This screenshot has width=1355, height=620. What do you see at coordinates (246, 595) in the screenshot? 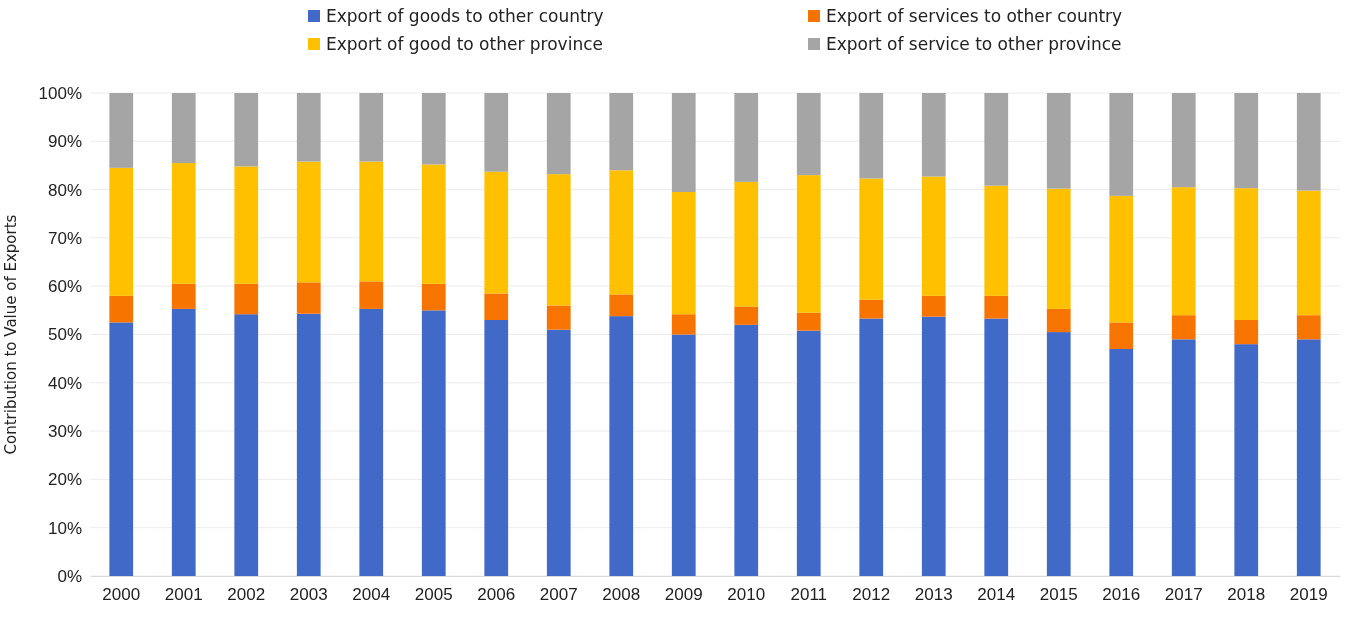
I see `x-tick-label: 2002` at bounding box center [246, 595].